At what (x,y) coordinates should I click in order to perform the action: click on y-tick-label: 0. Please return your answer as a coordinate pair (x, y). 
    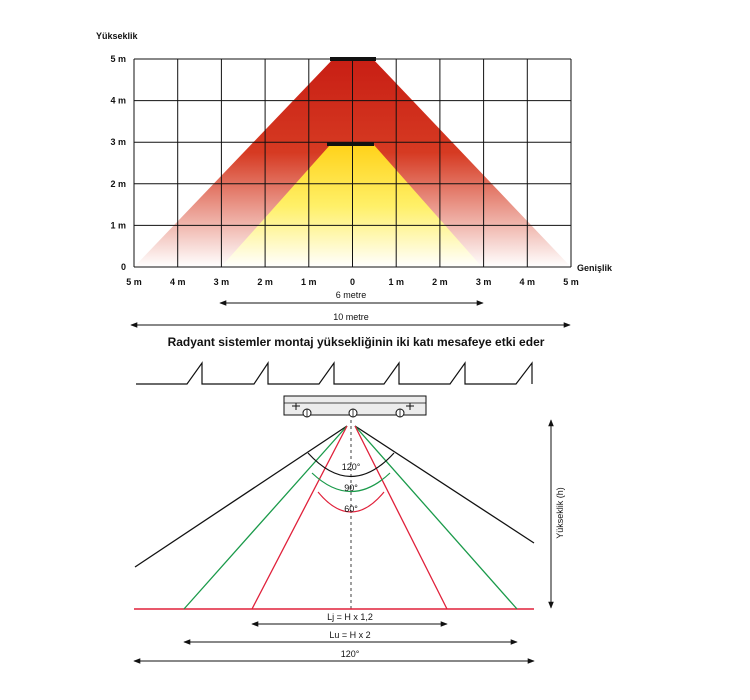
    Looking at the image, I should click on (123, 267).